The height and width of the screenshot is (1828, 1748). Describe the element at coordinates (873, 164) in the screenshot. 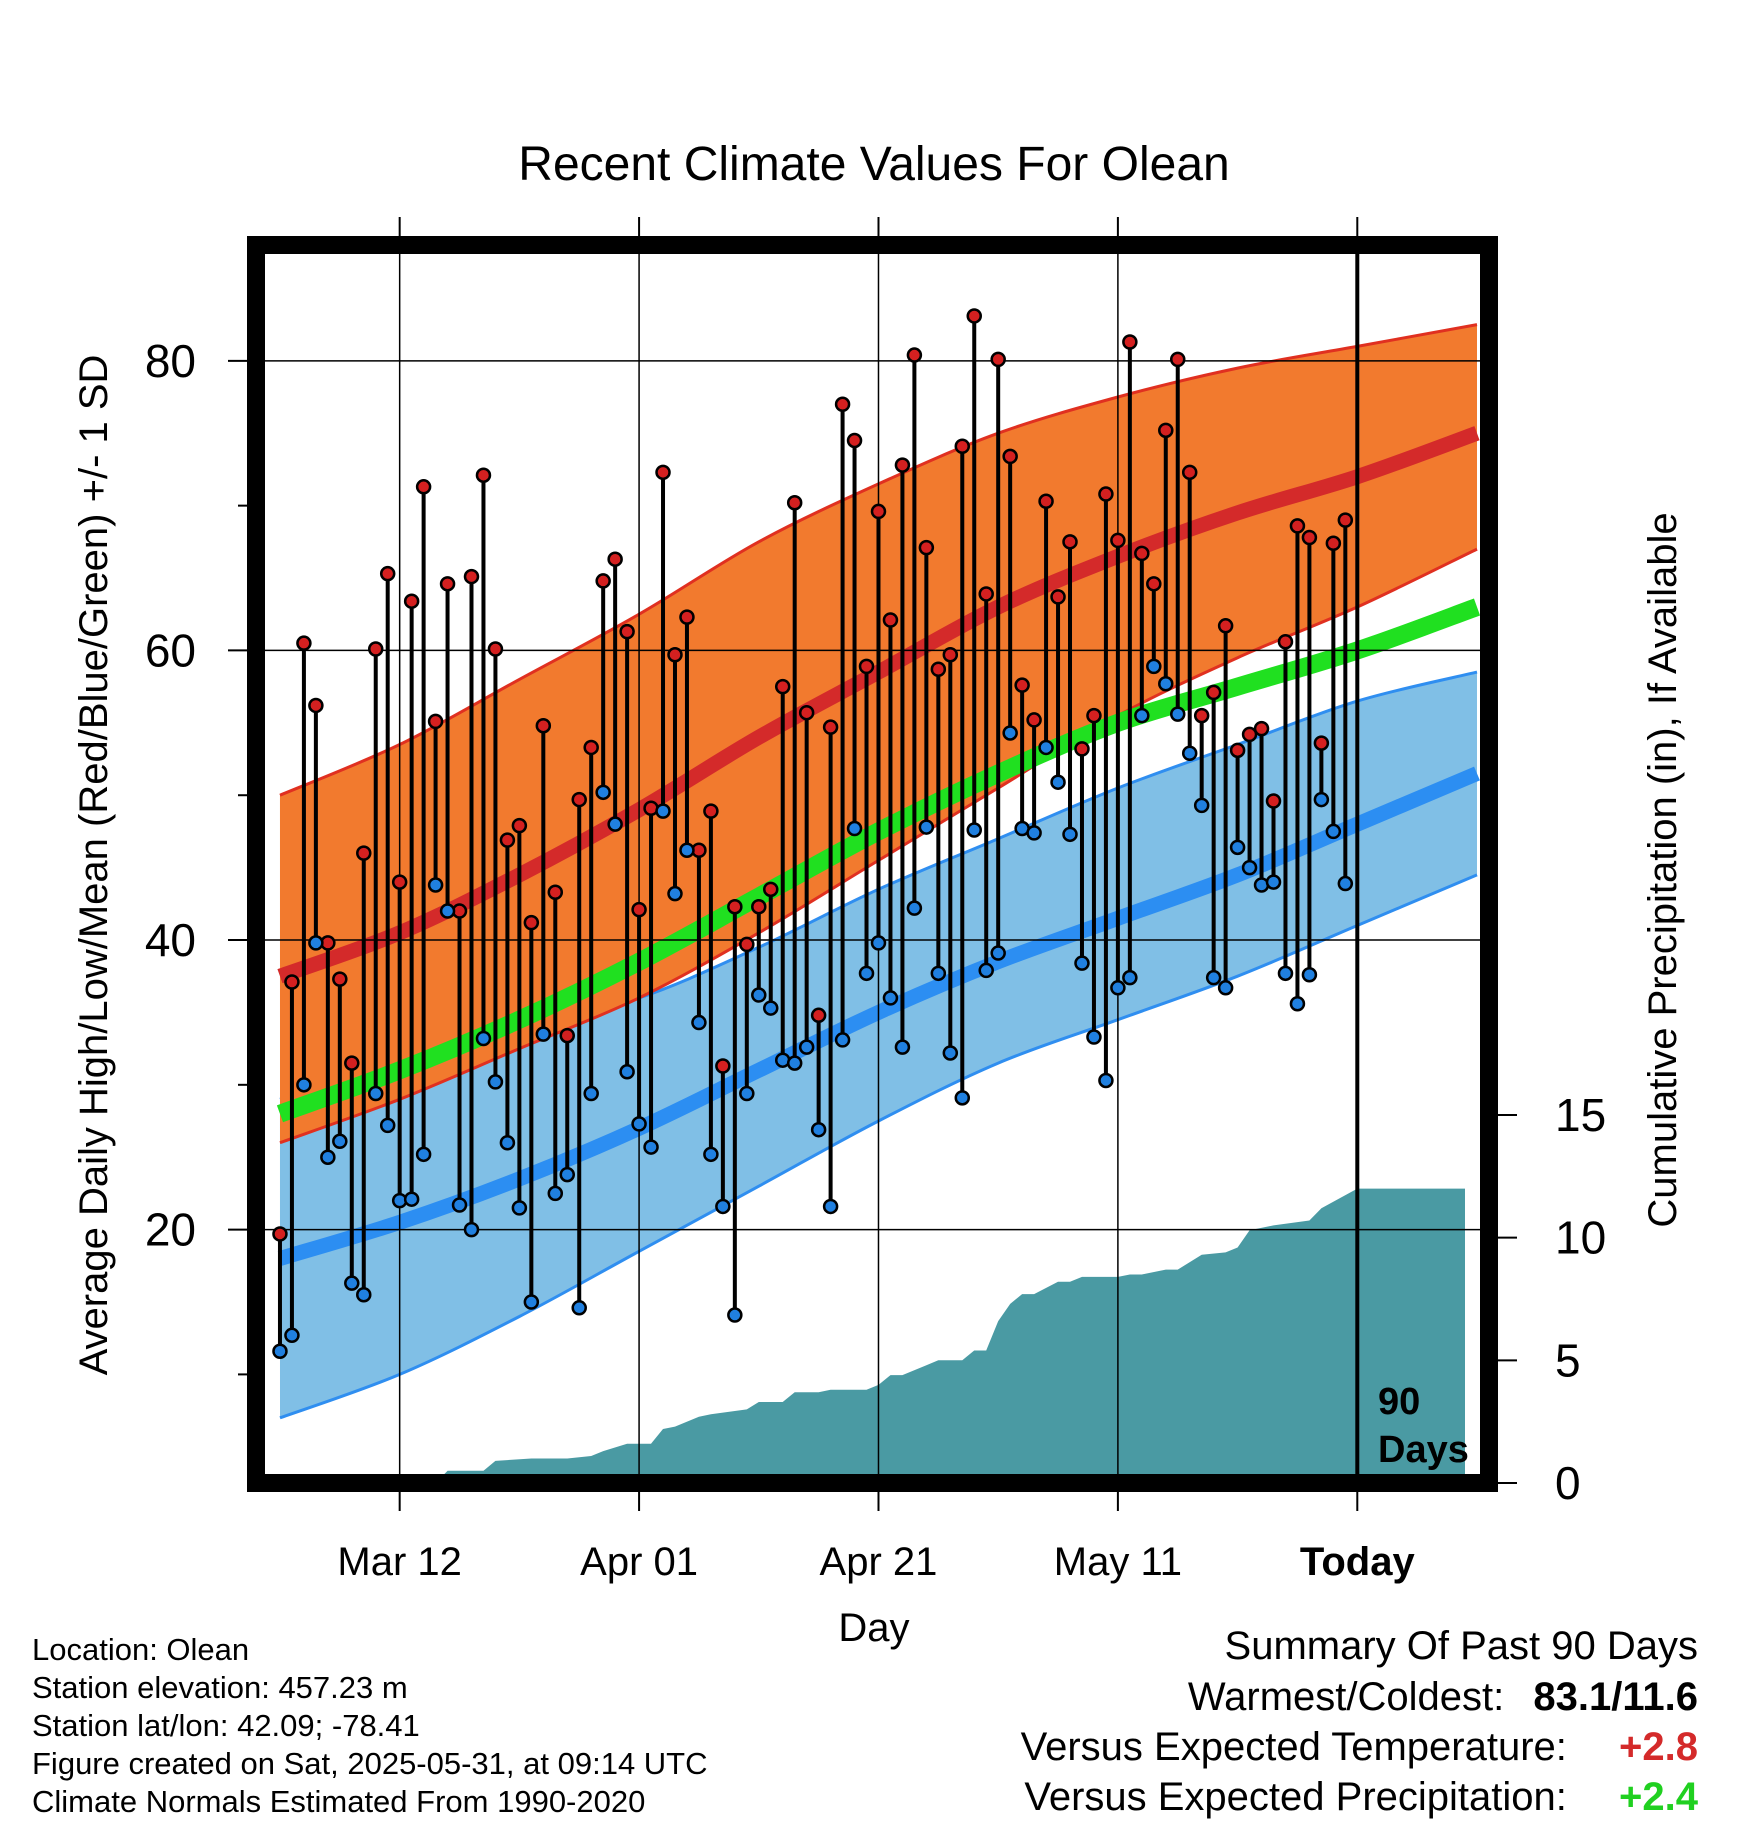

I see `chart-title: Recent Climate Values For Olean` at that location.